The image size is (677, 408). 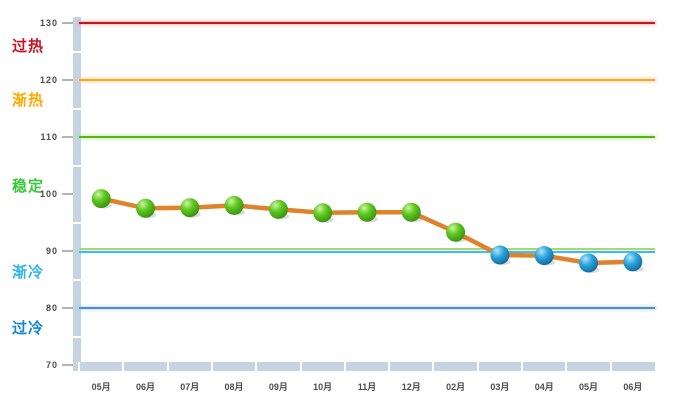 What do you see at coordinates (500, 387) in the screenshot?
I see `x-tick-label: 03月` at bounding box center [500, 387].